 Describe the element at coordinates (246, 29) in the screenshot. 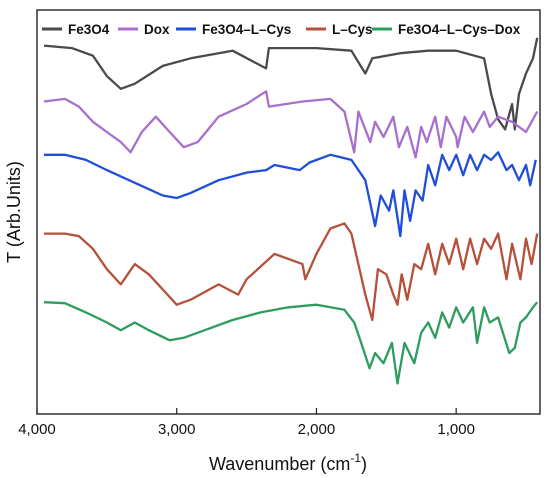

I see `legend-label: Fe3O4–L–Cys` at that location.